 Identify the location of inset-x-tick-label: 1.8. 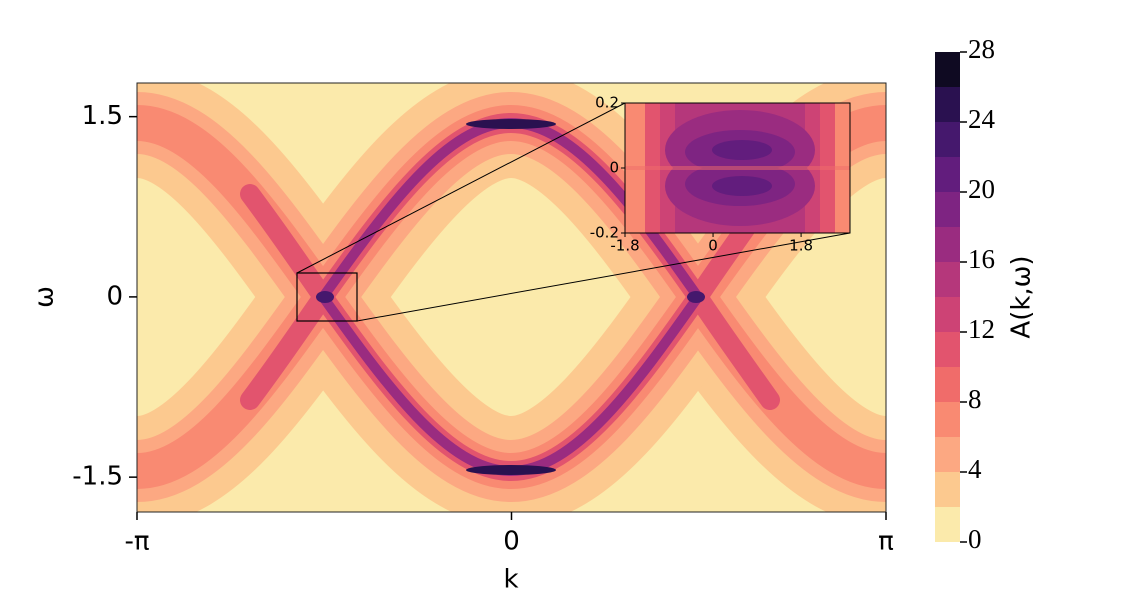
(801, 246).